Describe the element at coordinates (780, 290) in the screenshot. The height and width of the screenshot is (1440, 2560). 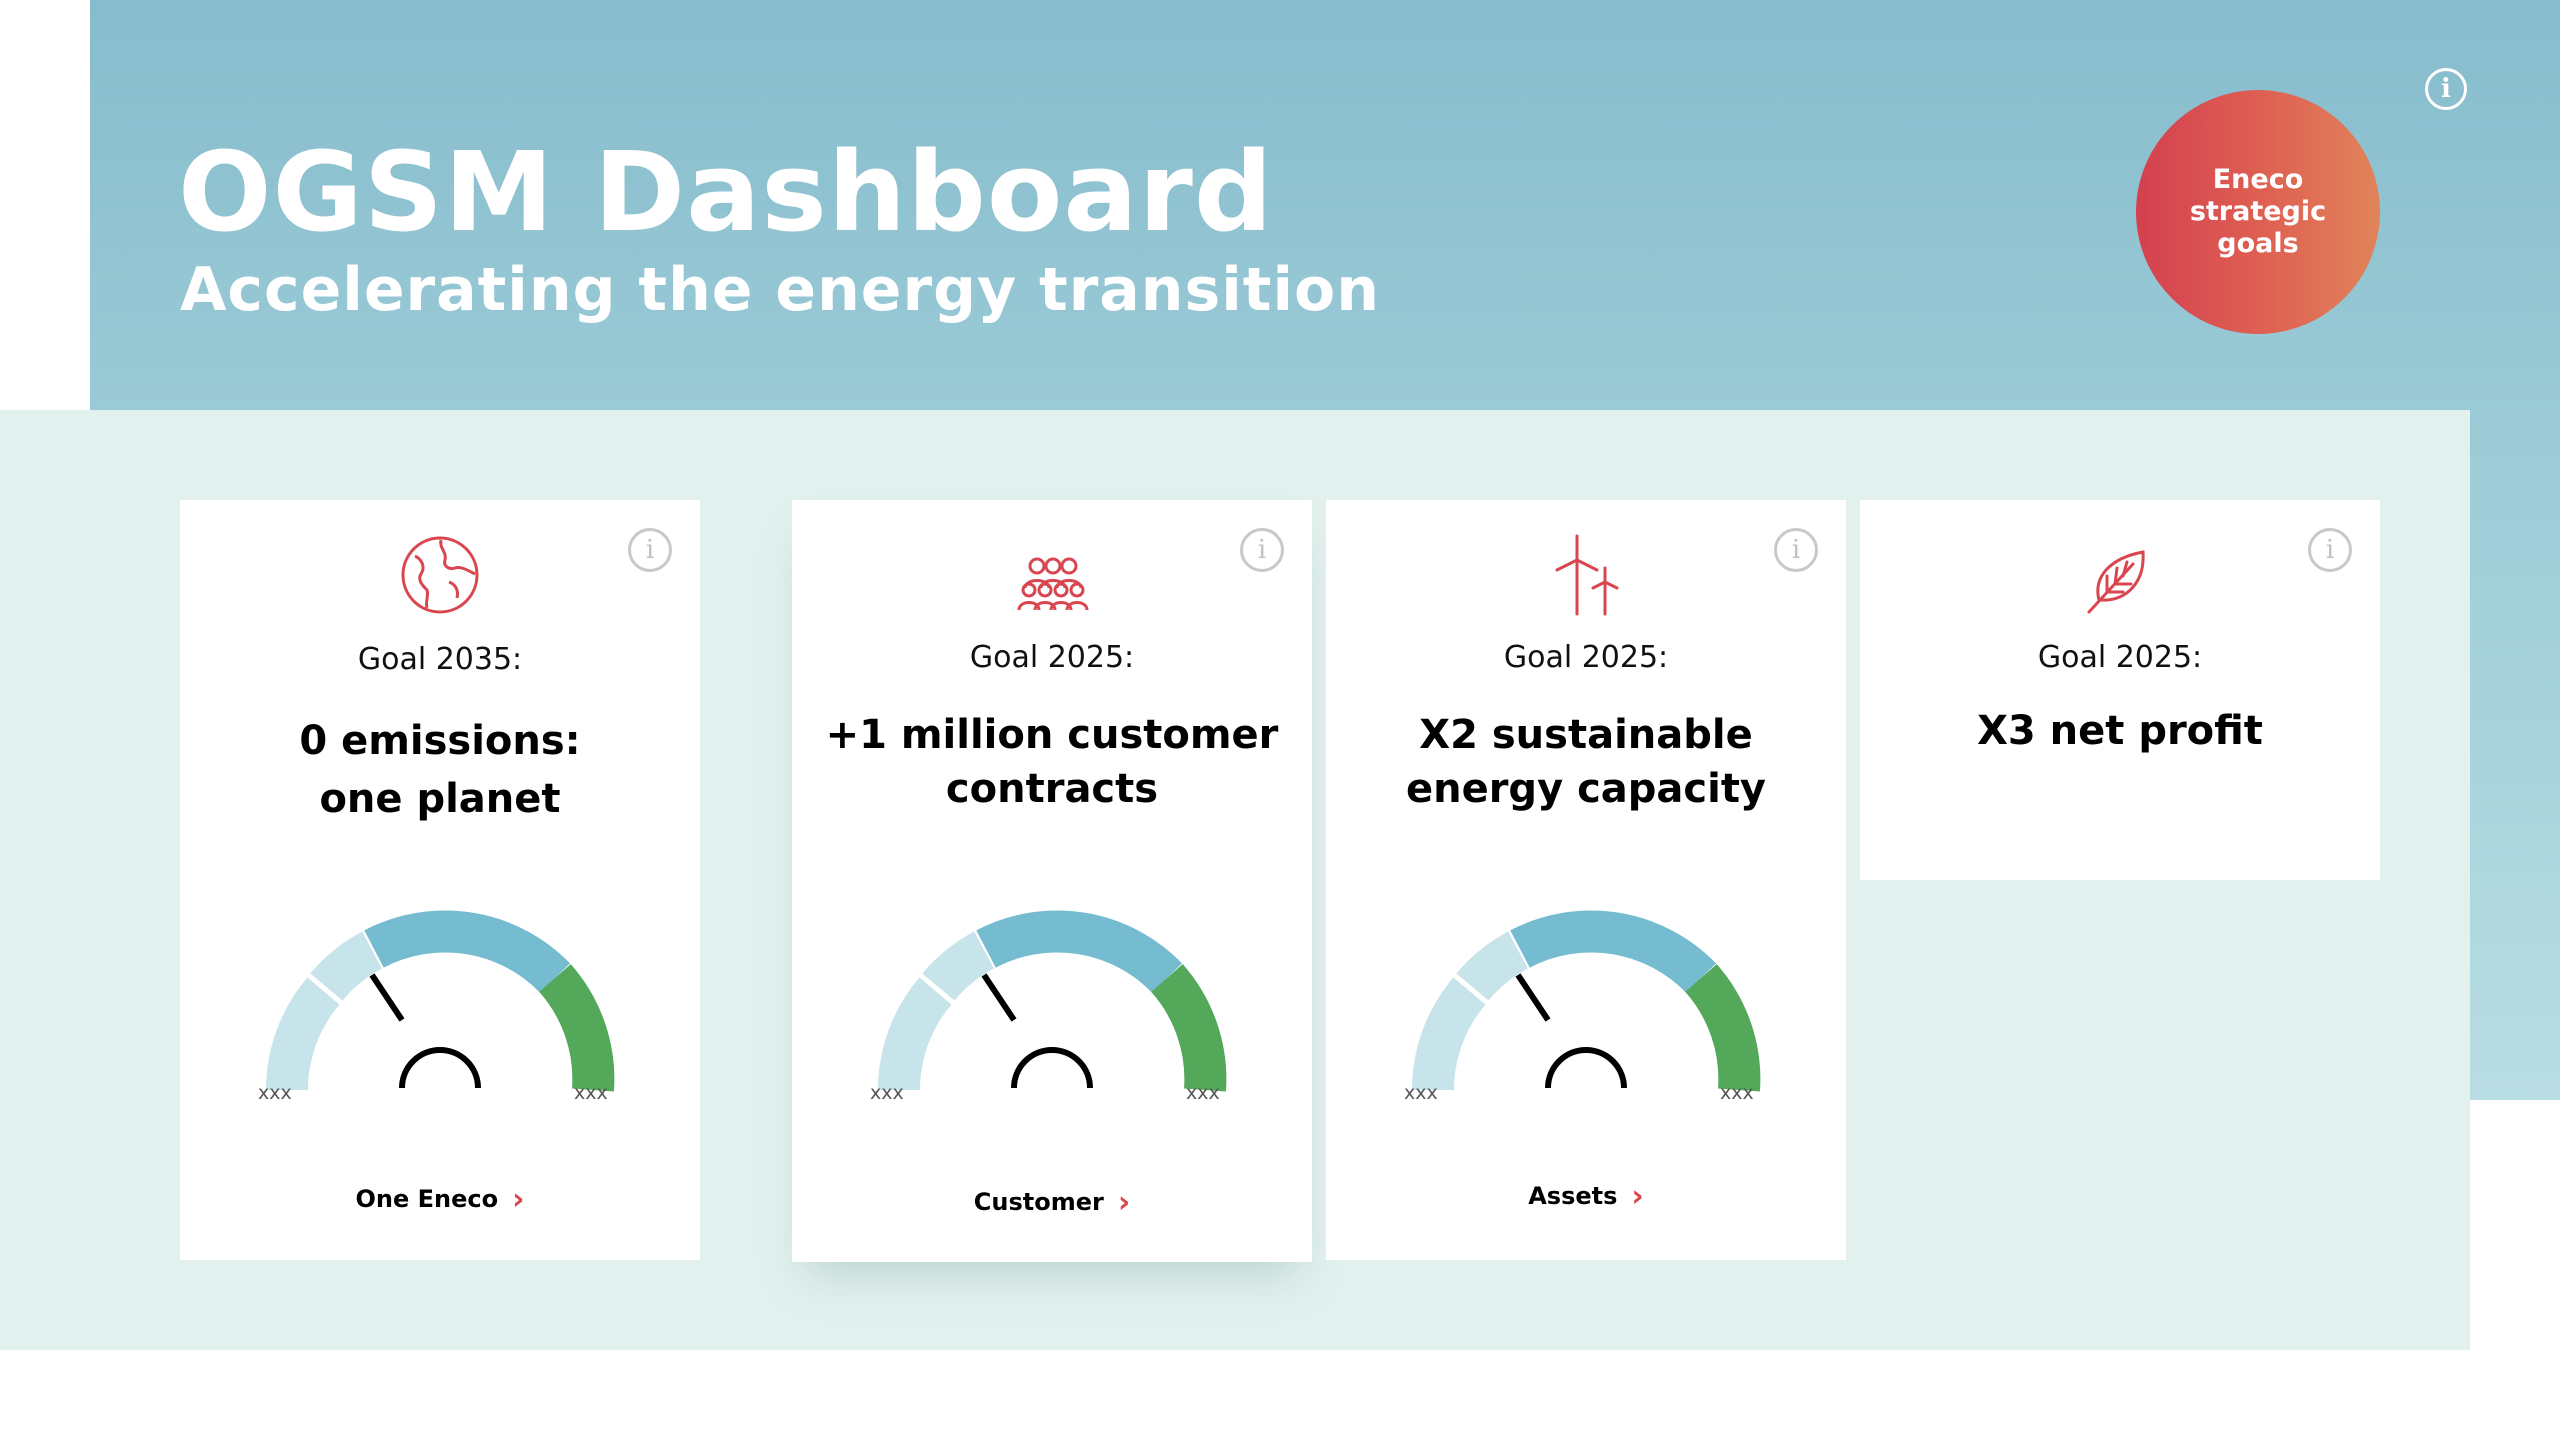
I see `page-subtitle: Accelerating the energy transition` at that location.